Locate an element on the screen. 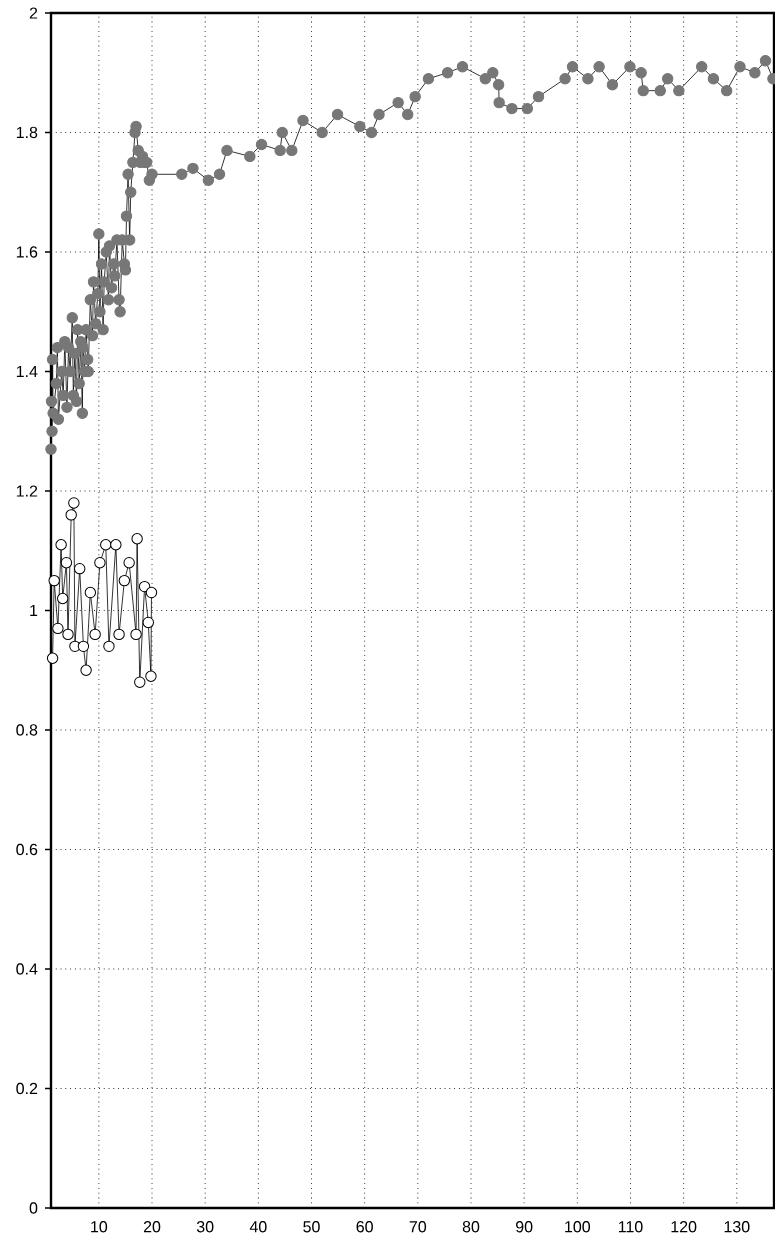 The image size is (775, 1240). x-tick-label: 20 is located at coordinates (152, 1227).